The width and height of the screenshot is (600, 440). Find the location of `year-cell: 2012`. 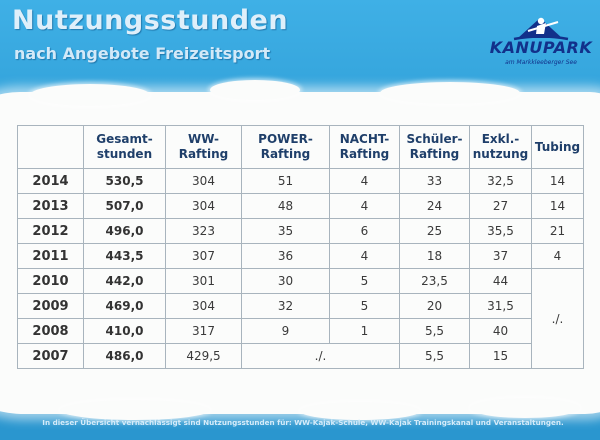

year-cell: 2012 is located at coordinates (50, 231).